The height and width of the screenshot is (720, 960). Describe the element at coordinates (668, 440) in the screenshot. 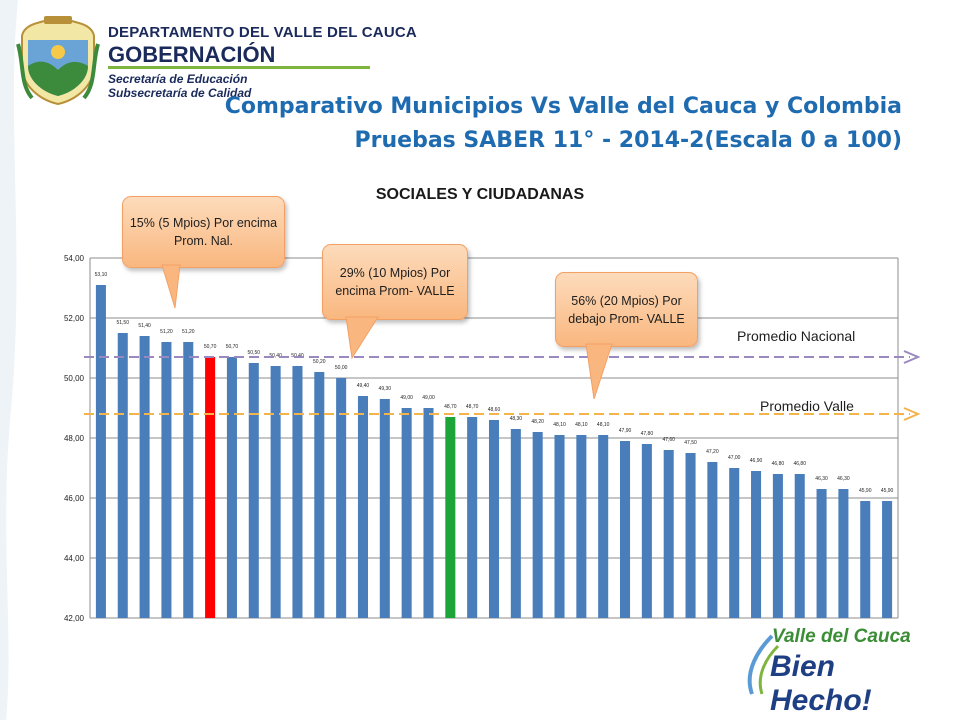

I see `bar-value-label: 47,60` at that location.